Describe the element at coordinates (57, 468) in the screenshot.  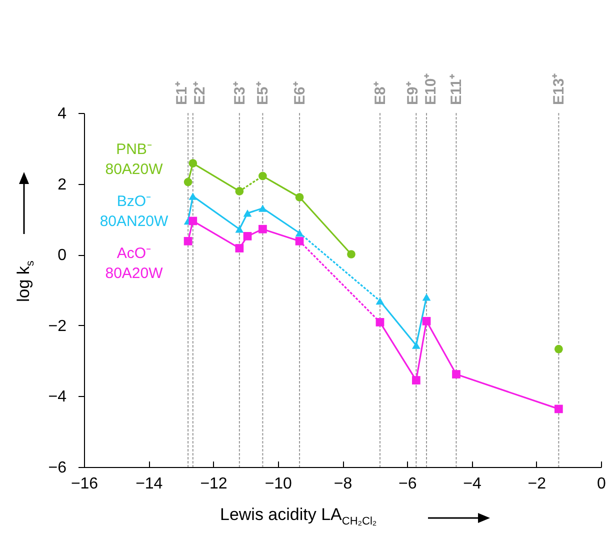
I see `y-tick-label: −6` at that location.